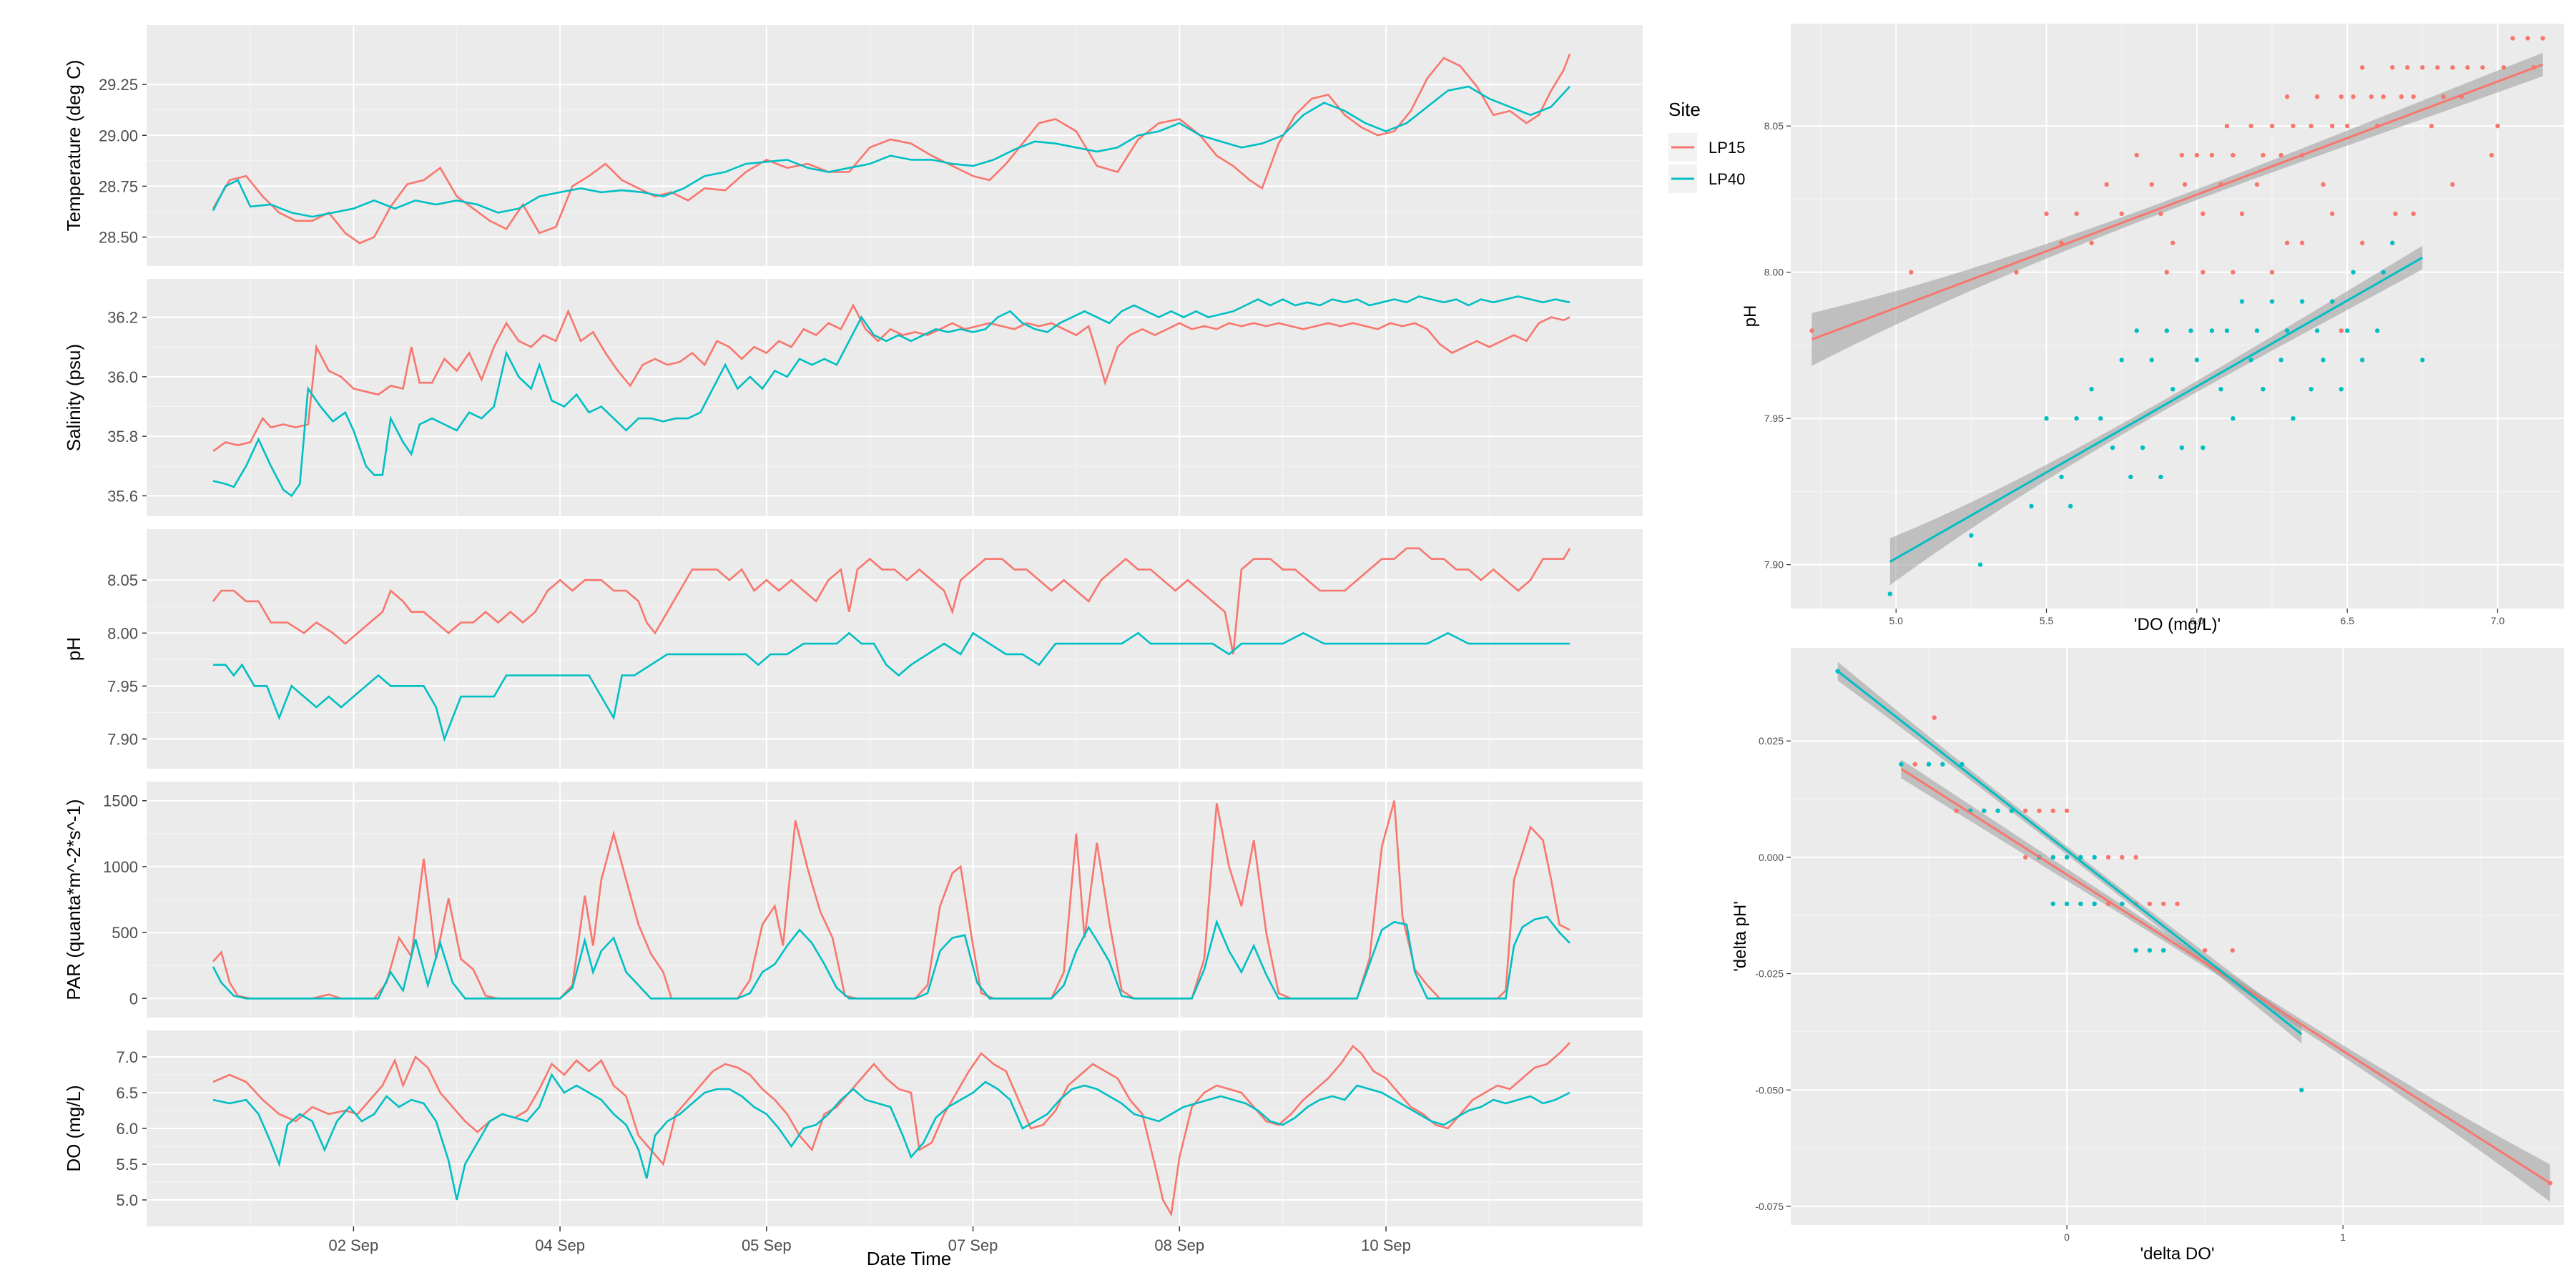 The height and width of the screenshot is (1270, 2576). I want to click on x-tick-label: 10 Sep, so click(1386, 1245).